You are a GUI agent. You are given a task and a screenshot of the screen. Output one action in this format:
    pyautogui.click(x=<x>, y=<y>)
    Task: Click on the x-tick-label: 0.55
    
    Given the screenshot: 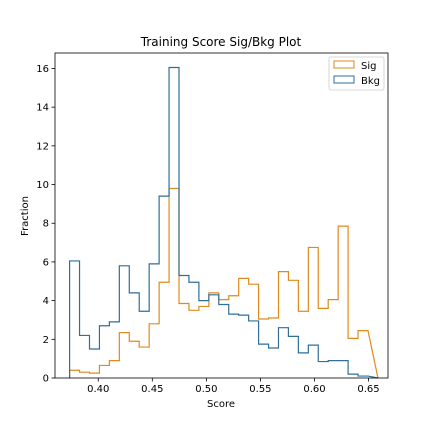 What is the action you would take?
    pyautogui.click(x=260, y=389)
    